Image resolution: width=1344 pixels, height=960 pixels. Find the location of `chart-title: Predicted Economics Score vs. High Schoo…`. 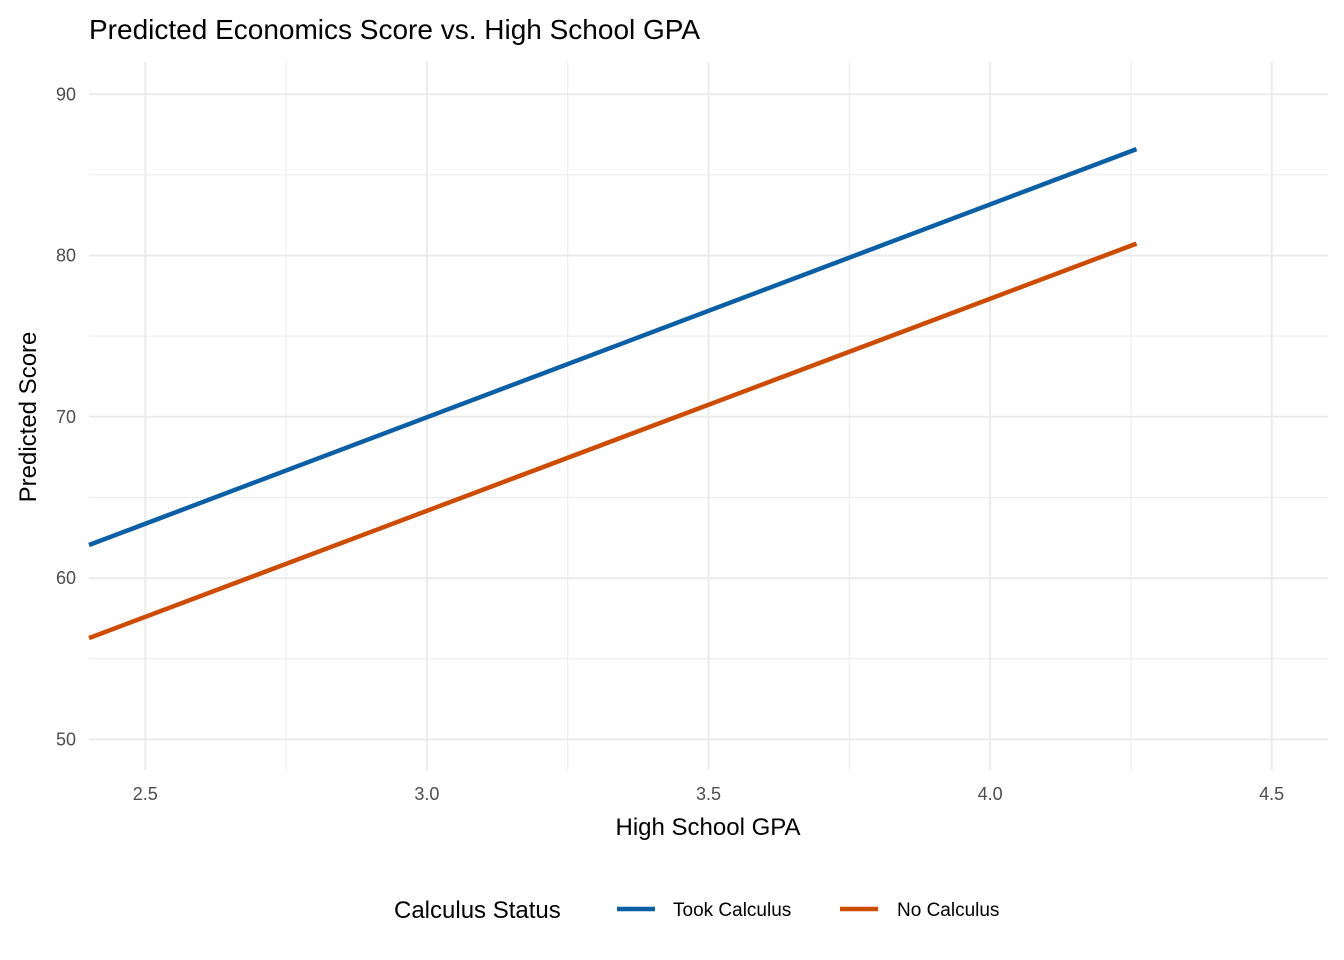

chart-title: Predicted Economics Score vs. High Schoo… is located at coordinates (394, 29).